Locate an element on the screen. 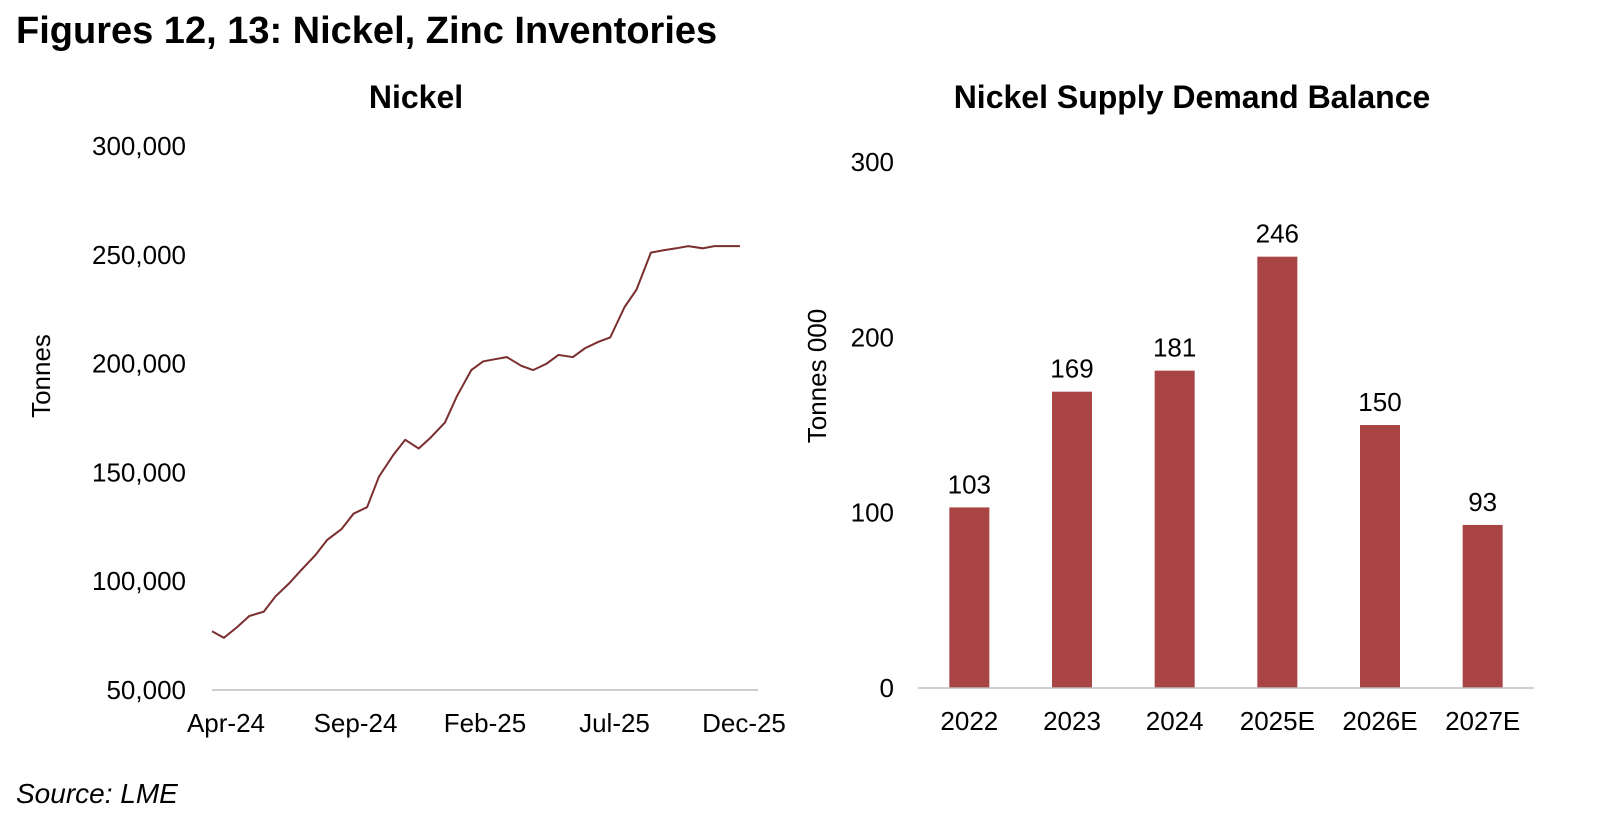  x-tick-label: 2026E is located at coordinates (1379, 721).